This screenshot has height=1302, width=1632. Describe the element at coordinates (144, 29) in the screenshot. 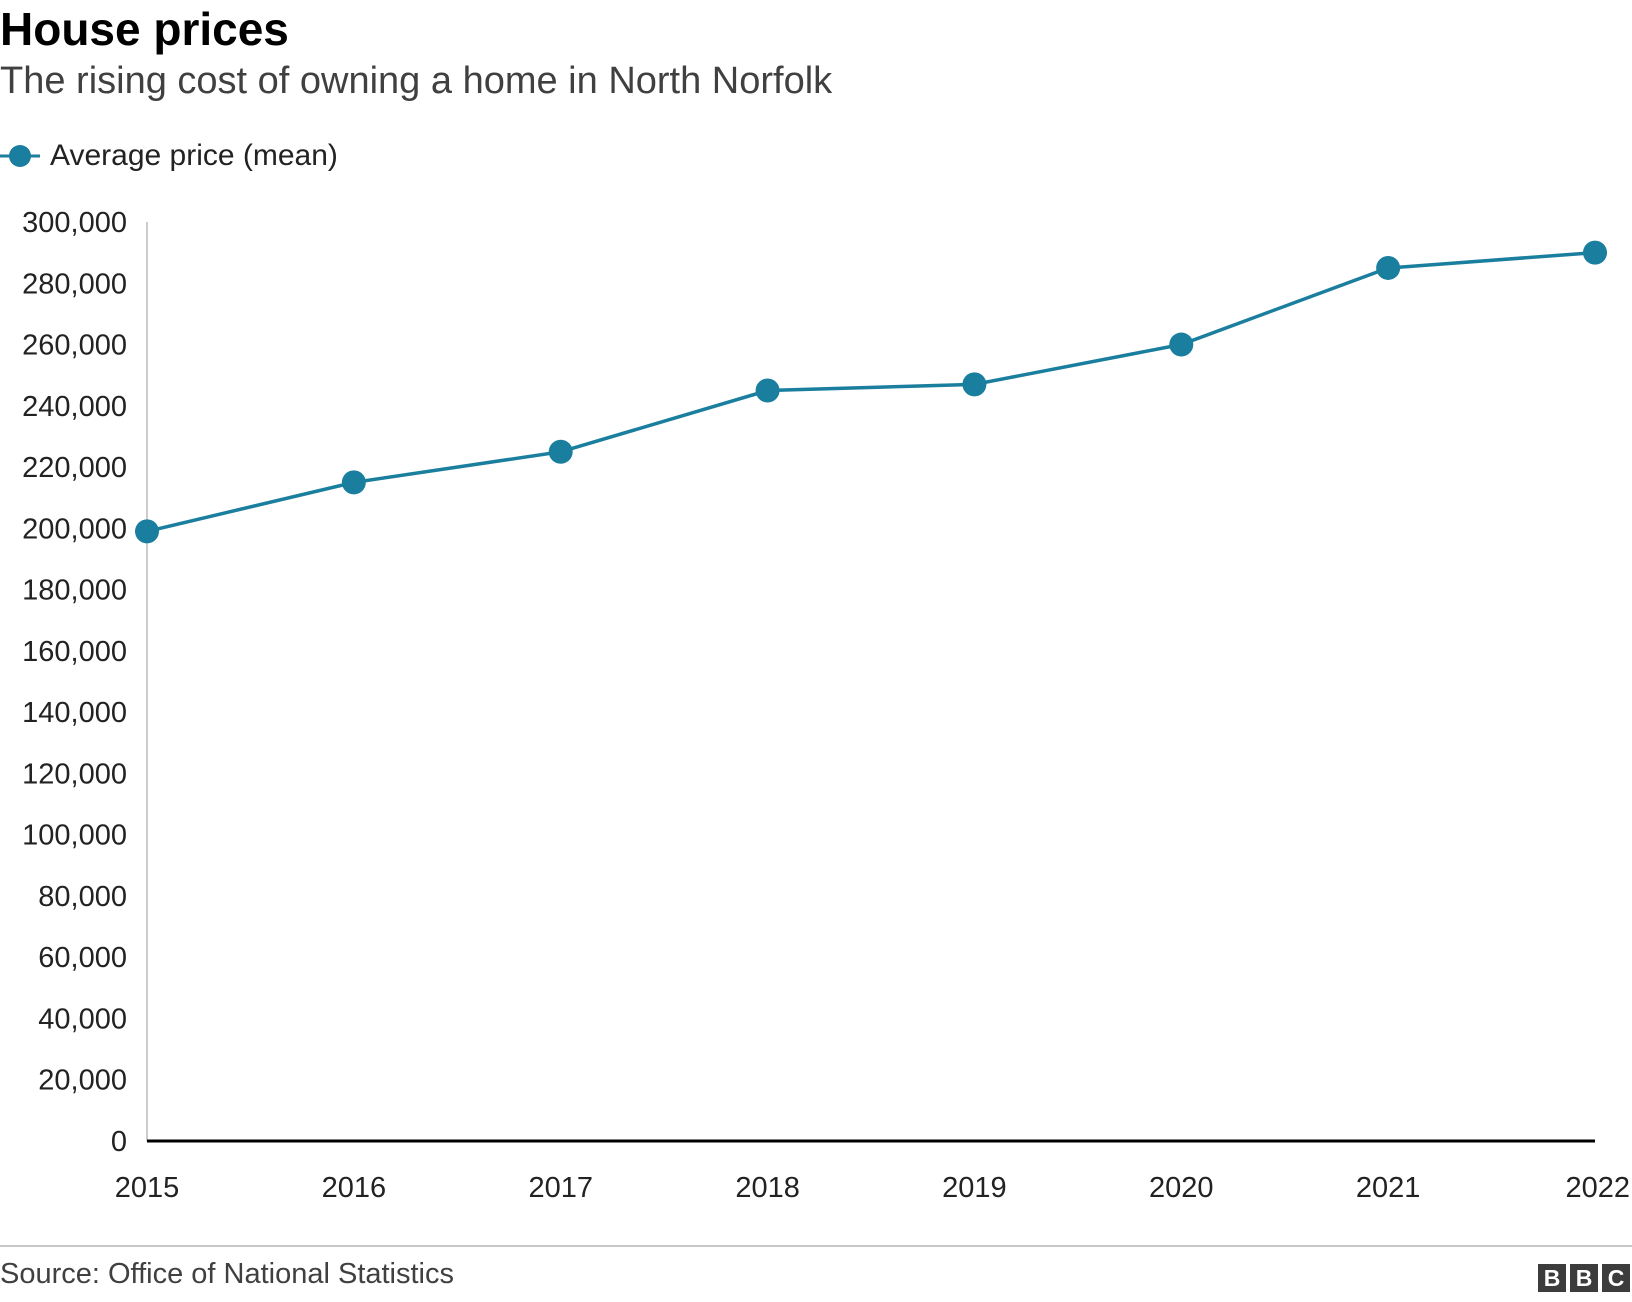

I see `chart-title: House prices` at that location.